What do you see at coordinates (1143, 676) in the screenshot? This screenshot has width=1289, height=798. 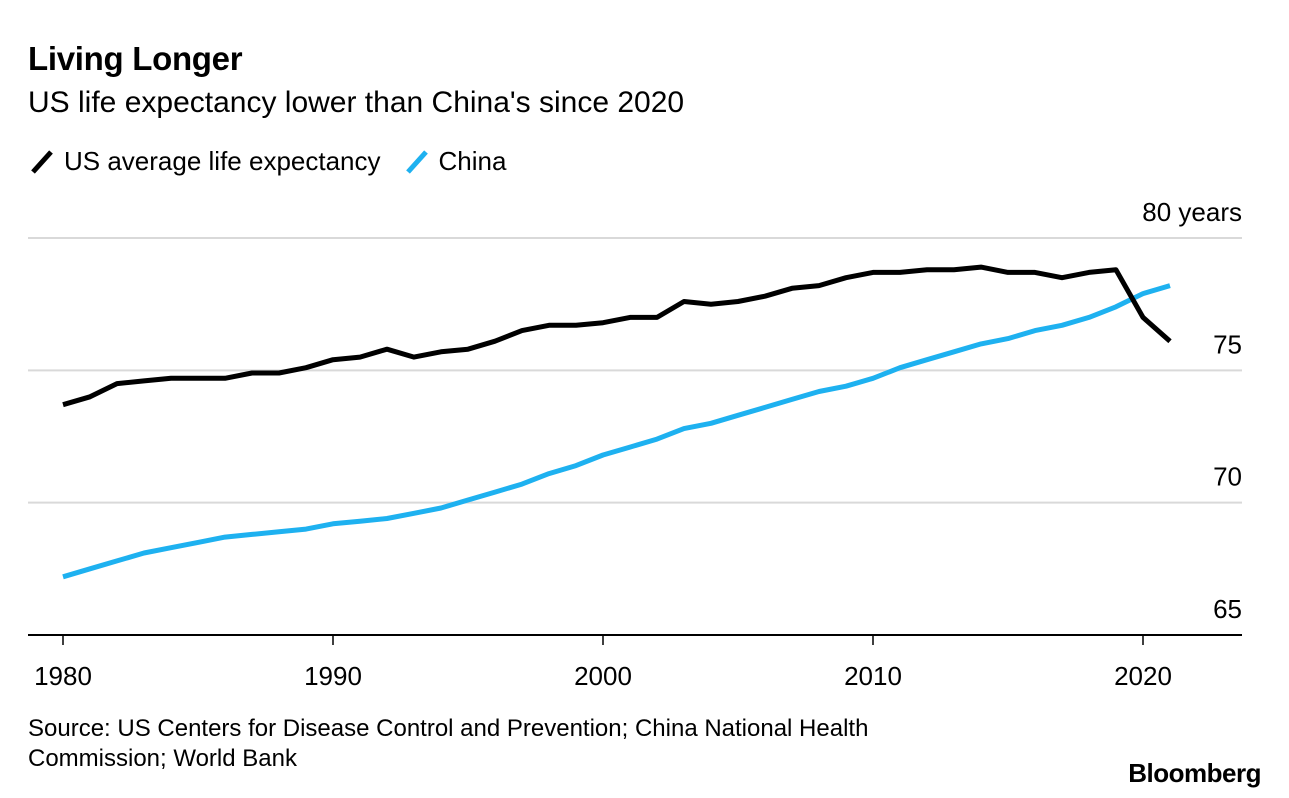 I see `x-tick-label: 2020` at bounding box center [1143, 676].